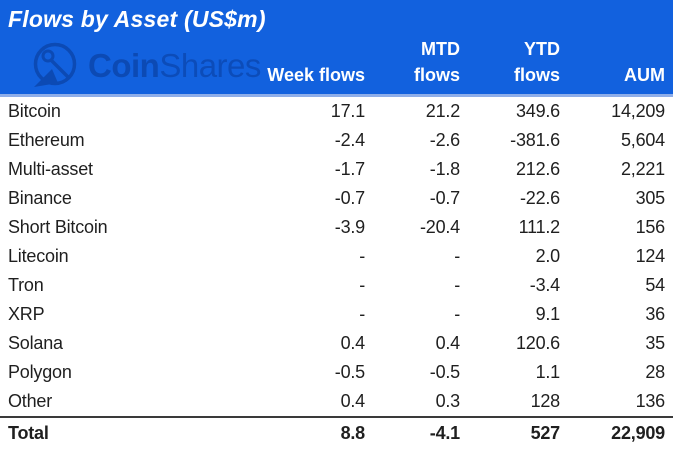 The image size is (673, 454). What do you see at coordinates (349, 372) in the screenshot?
I see `week-flow-value: -0.5` at bounding box center [349, 372].